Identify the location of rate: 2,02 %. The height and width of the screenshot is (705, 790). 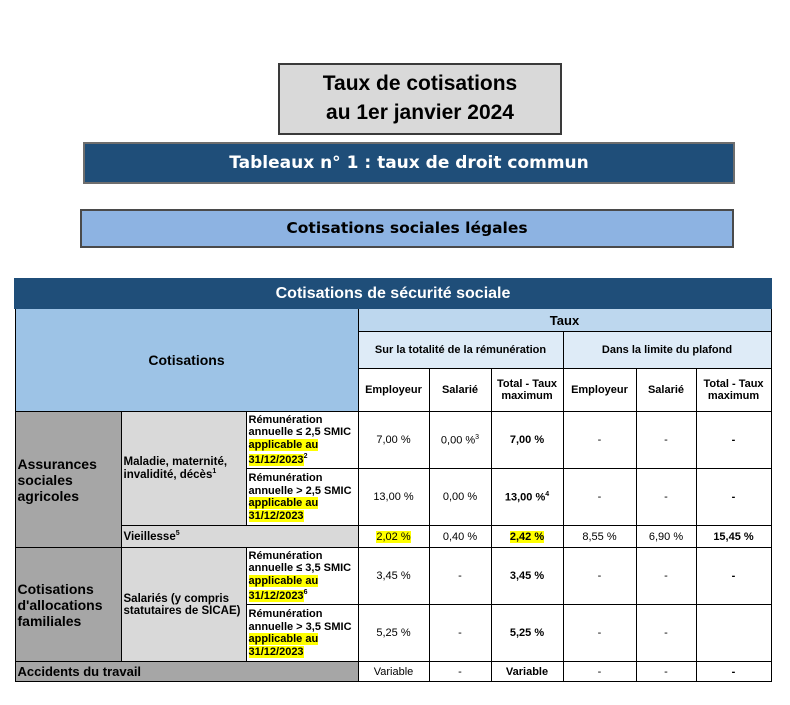
(393, 536).